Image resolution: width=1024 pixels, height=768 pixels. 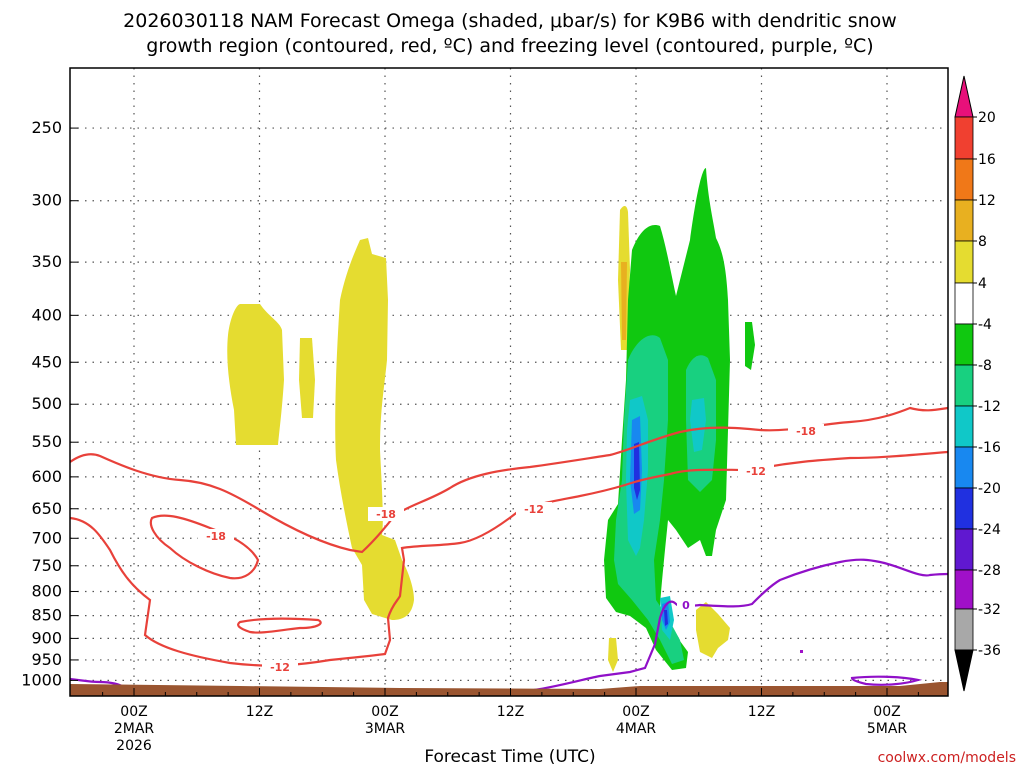 I want to click on y-tick-label: 650, so click(x=46, y=508).